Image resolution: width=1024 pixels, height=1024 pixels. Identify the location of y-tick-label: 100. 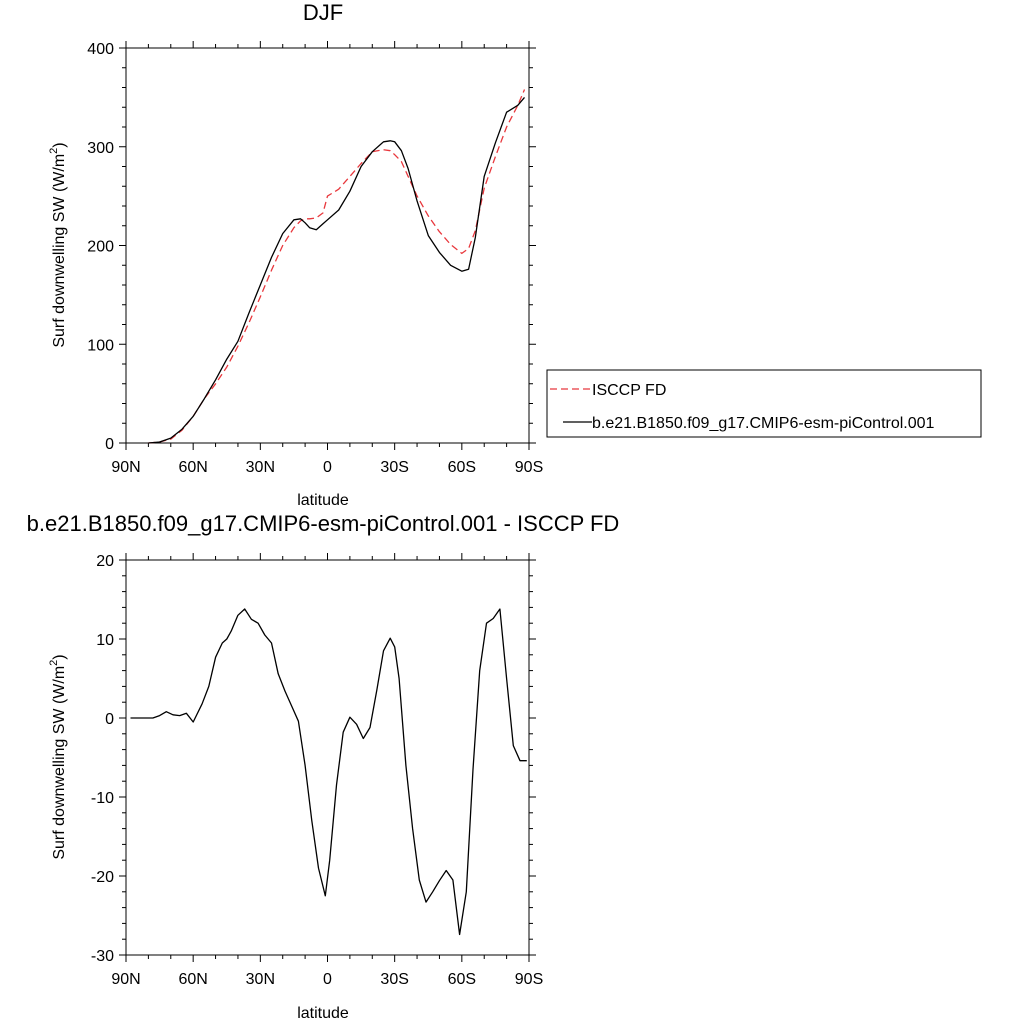
(100, 345).